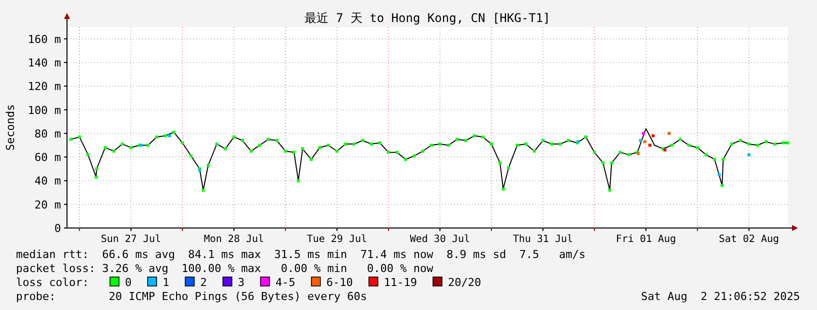 The height and width of the screenshot is (310, 817). Describe the element at coordinates (465, 282) in the screenshot. I see `legend-label: 20/20` at that location.